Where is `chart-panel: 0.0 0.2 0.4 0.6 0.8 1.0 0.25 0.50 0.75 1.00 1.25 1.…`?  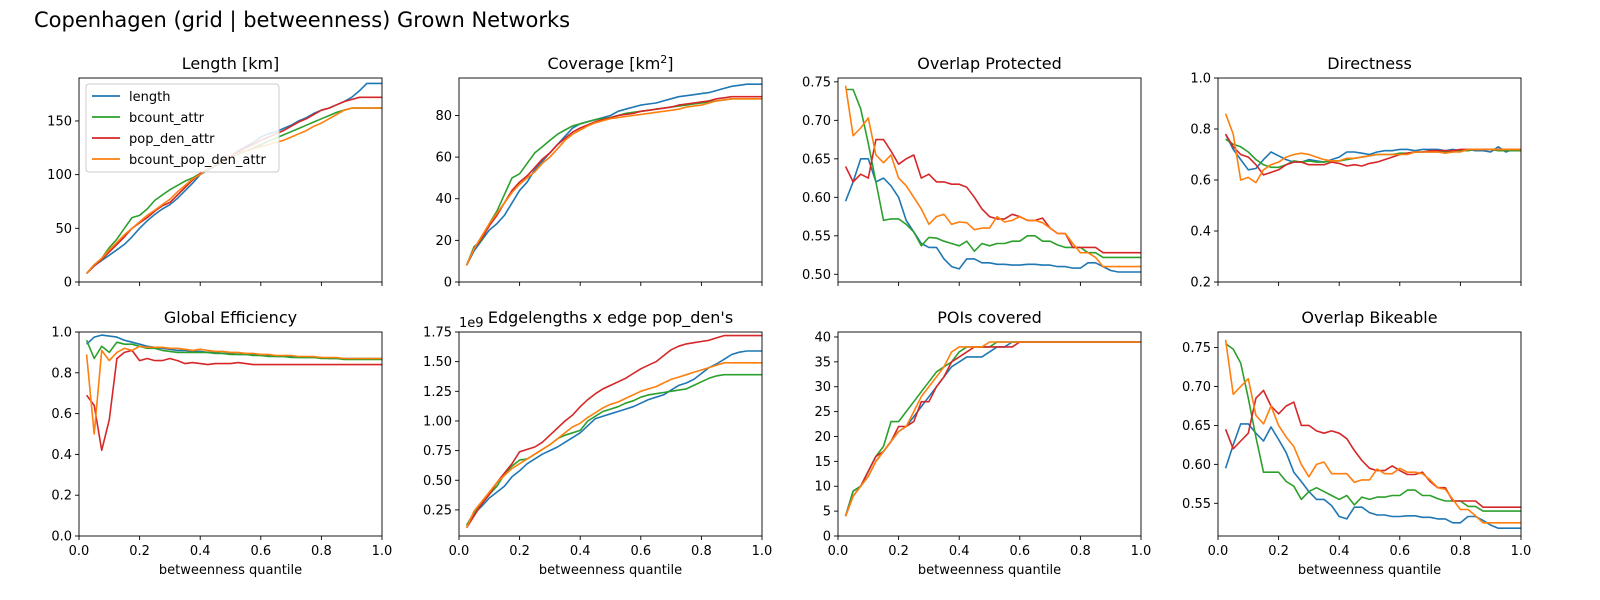
chart-panel: 0.0 0.2 0.4 0.6 0.8 1.0 0.25 0.50 0.75 1.00 1.25 1.… is located at coordinates (597, 443).